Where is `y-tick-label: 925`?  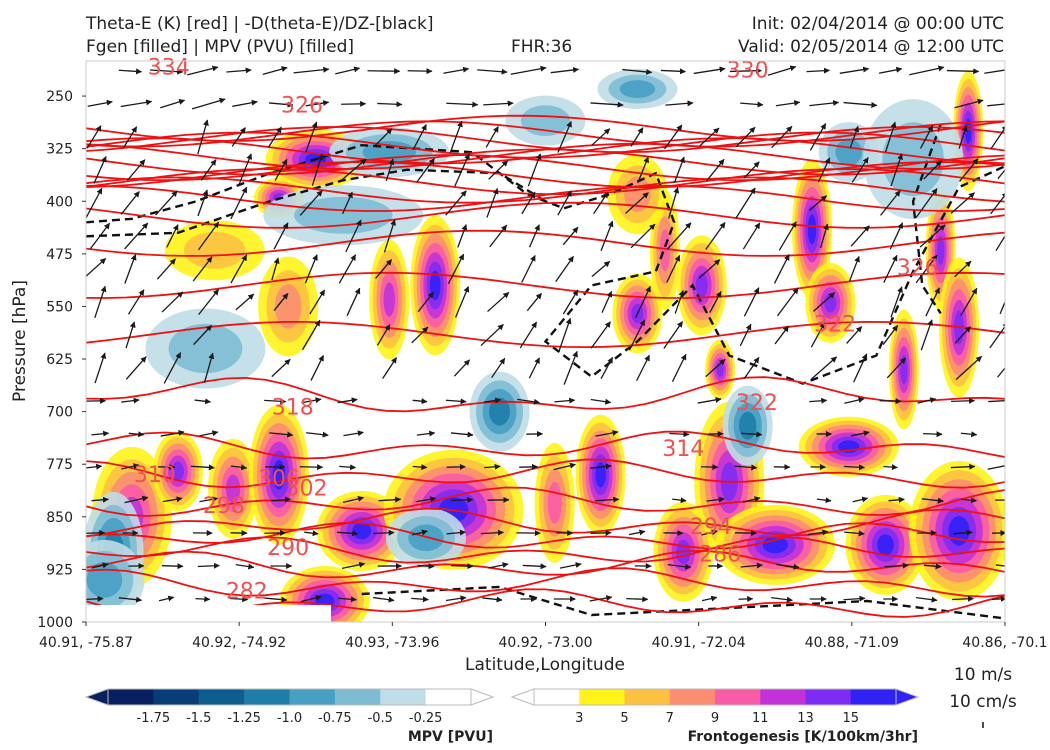
y-tick-label: 925 is located at coordinates (59, 570).